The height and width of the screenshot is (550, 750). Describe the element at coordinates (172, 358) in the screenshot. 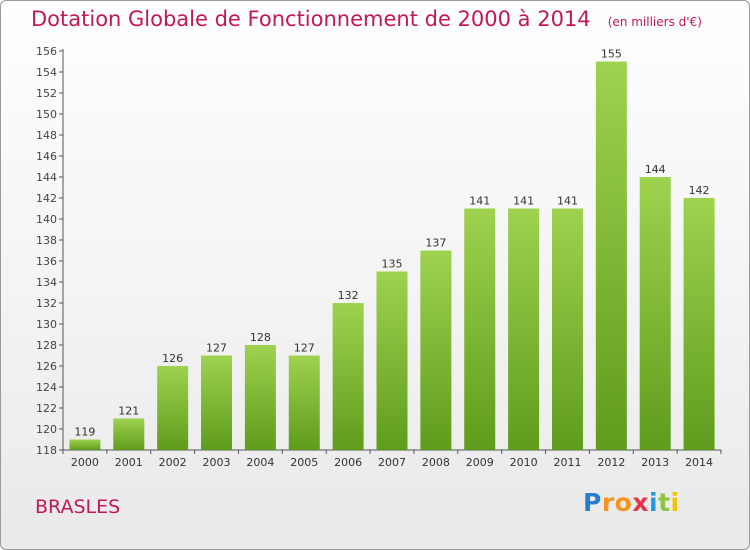

I see `data-label: 126` at that location.